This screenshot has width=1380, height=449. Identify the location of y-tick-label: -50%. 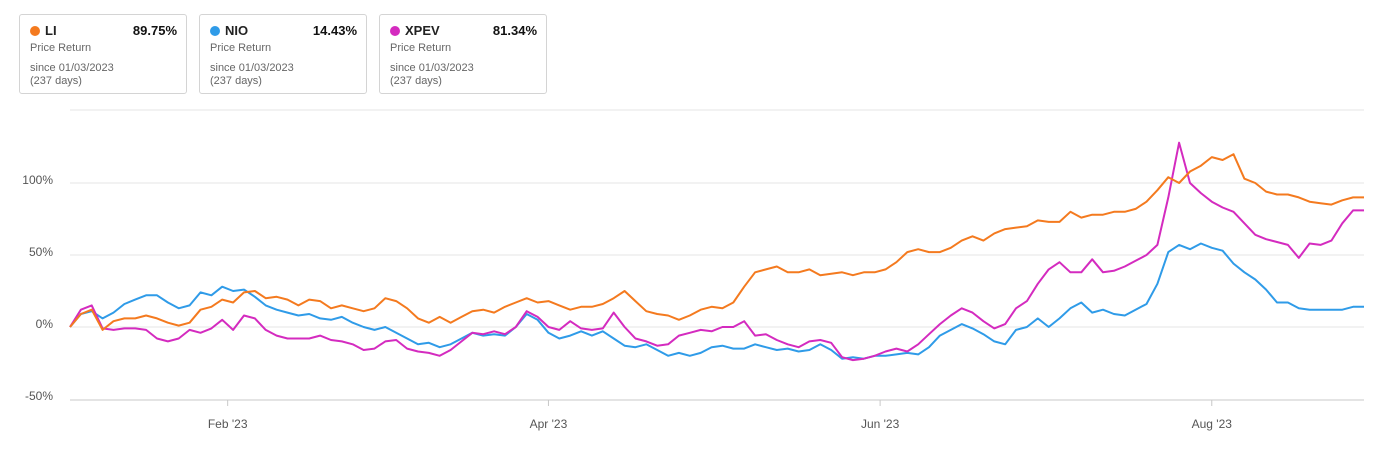
(39, 396).